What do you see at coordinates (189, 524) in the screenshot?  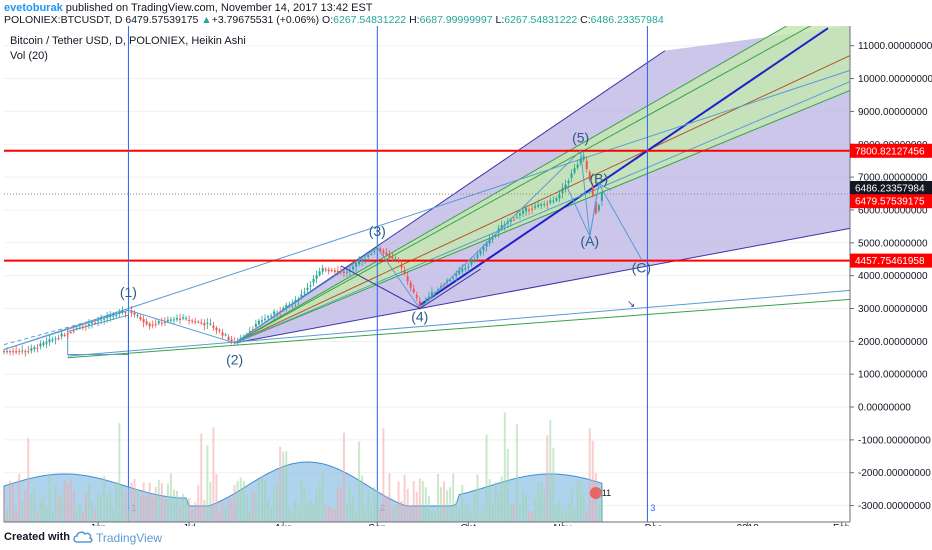 I see `time-tick-label: Jul` at bounding box center [189, 524].